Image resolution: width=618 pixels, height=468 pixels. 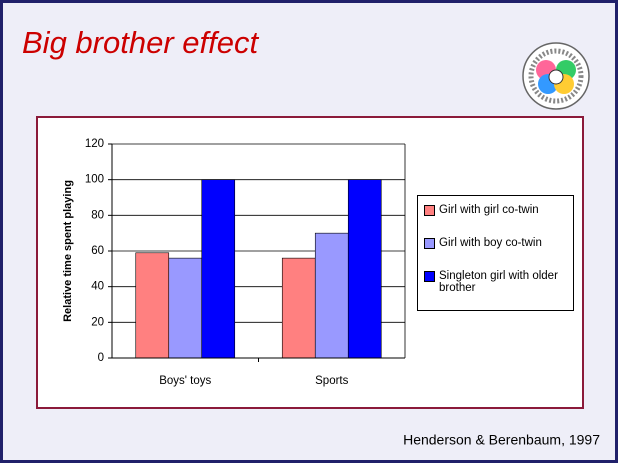 I want to click on y-tick-label: 0, so click(x=101, y=358).